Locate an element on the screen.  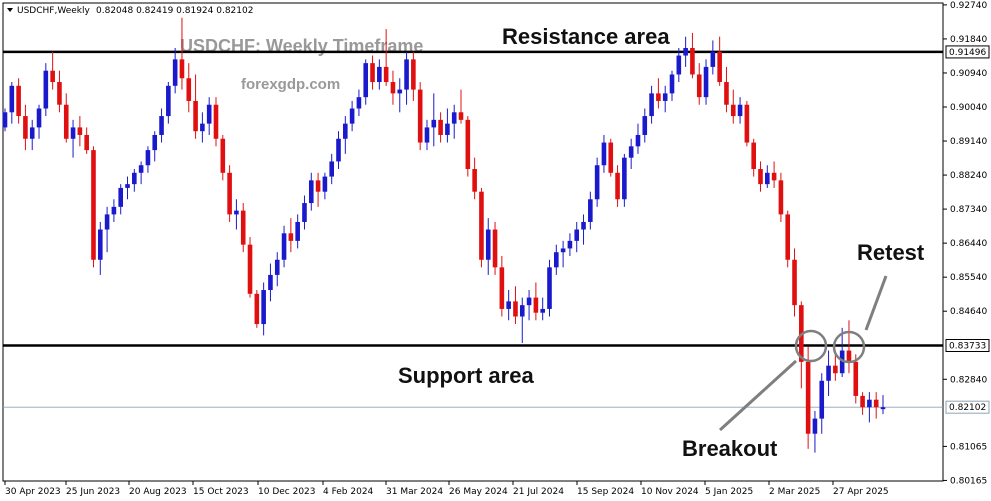
x-tick-label: 2 Mar 2025 is located at coordinates (794, 492).